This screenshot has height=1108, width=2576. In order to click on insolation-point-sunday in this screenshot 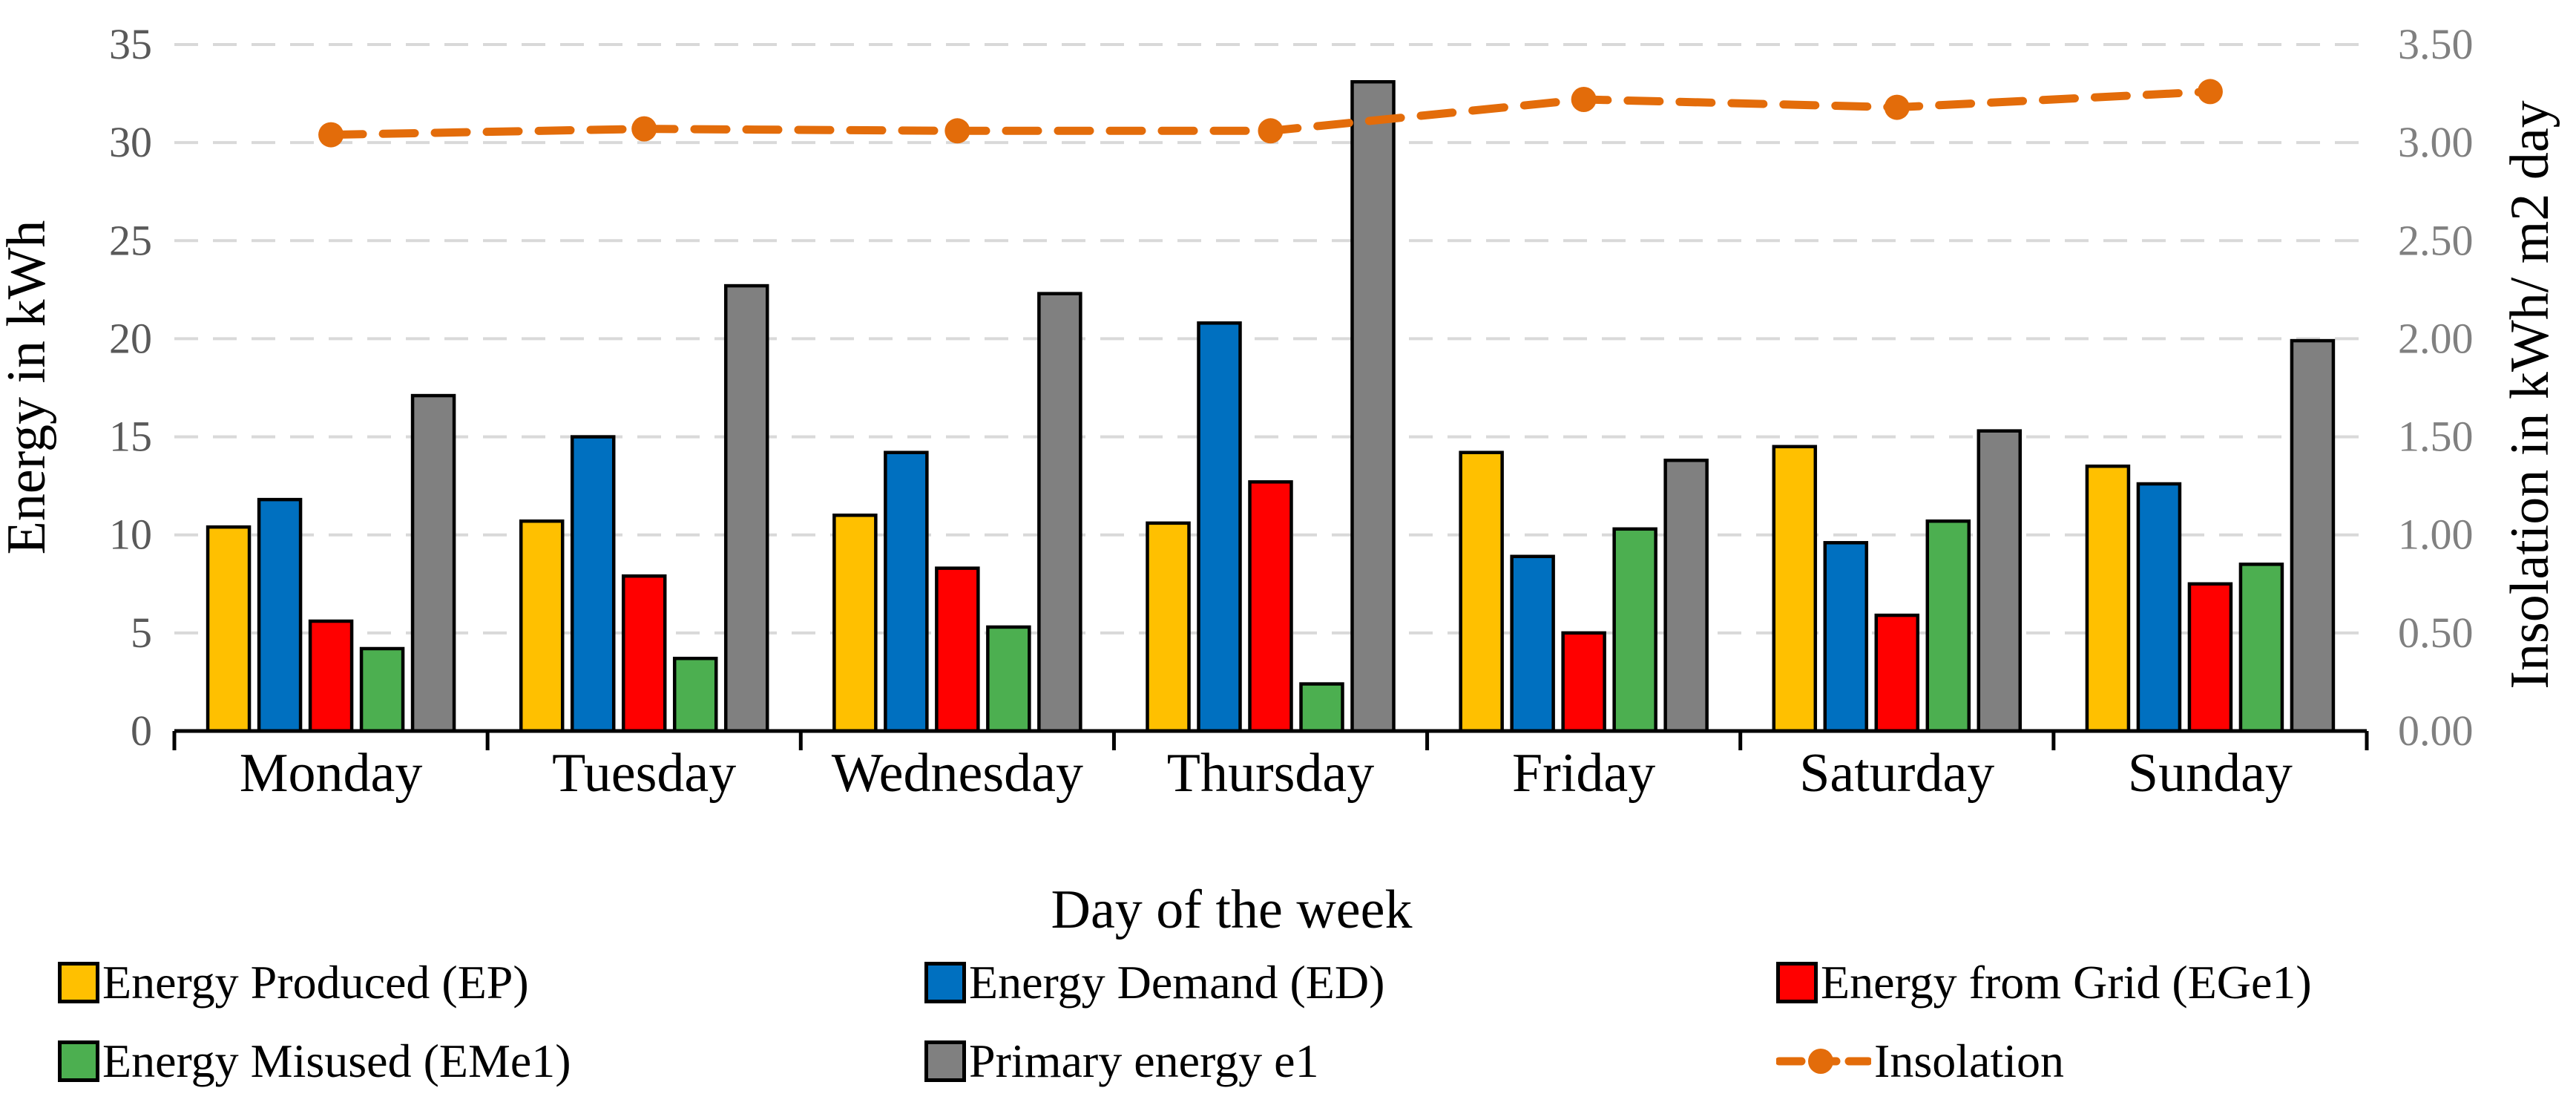, I will do `click(2210, 92)`.